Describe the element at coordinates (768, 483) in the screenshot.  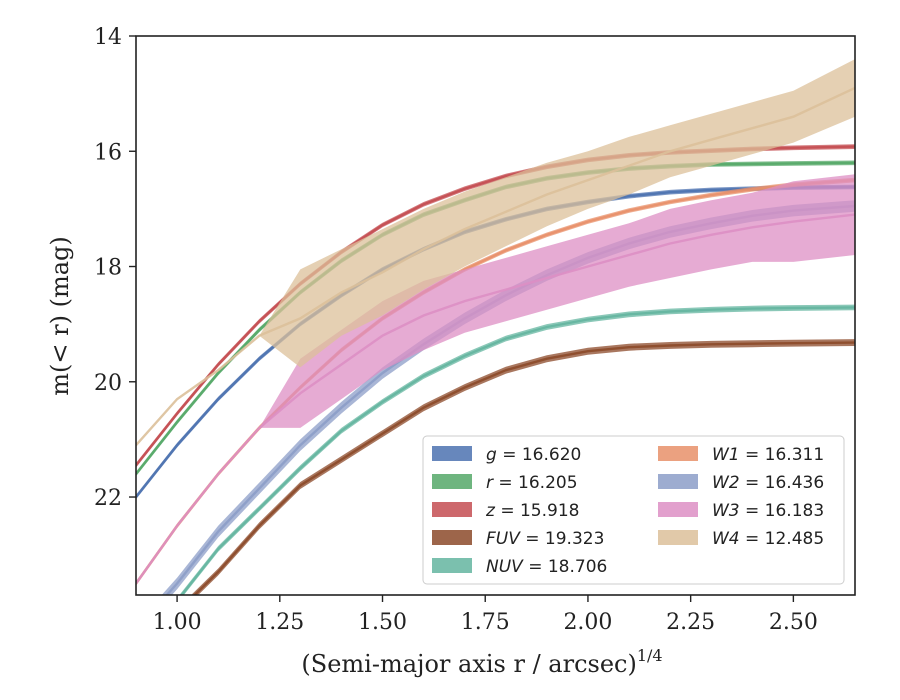
I see `legend-label-w2: W2 = 16.436` at that location.